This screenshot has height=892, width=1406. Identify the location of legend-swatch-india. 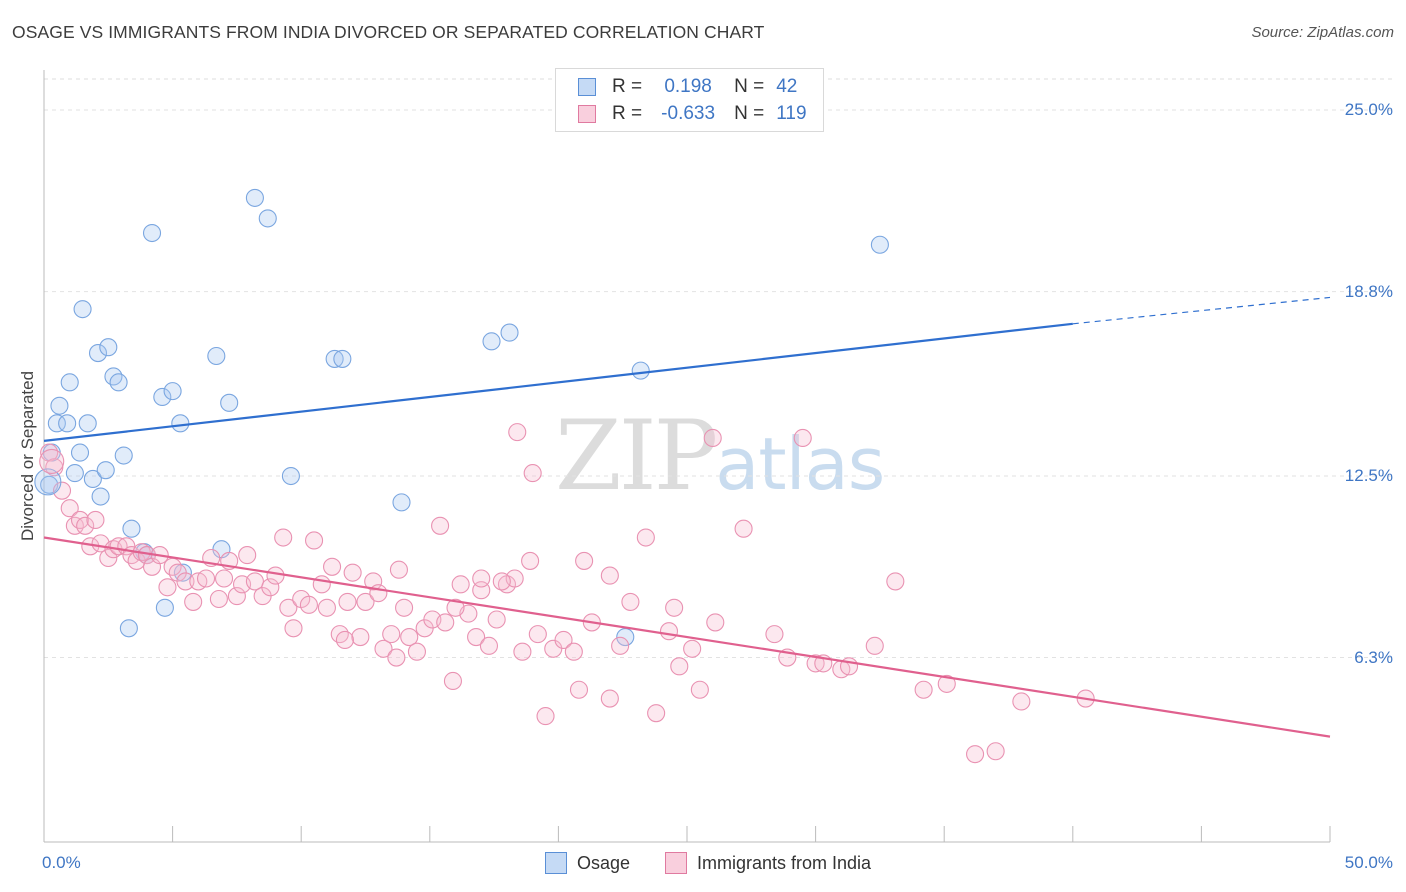
(587, 114).